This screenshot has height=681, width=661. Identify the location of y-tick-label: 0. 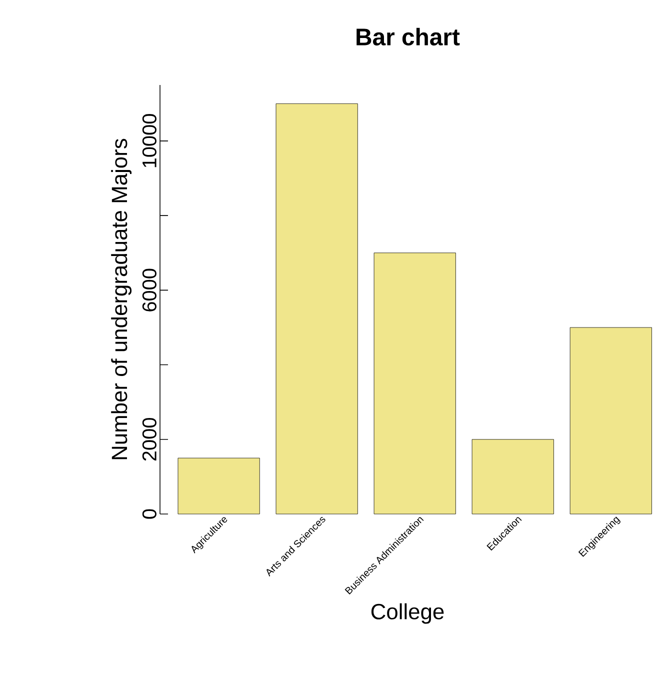
(149, 514).